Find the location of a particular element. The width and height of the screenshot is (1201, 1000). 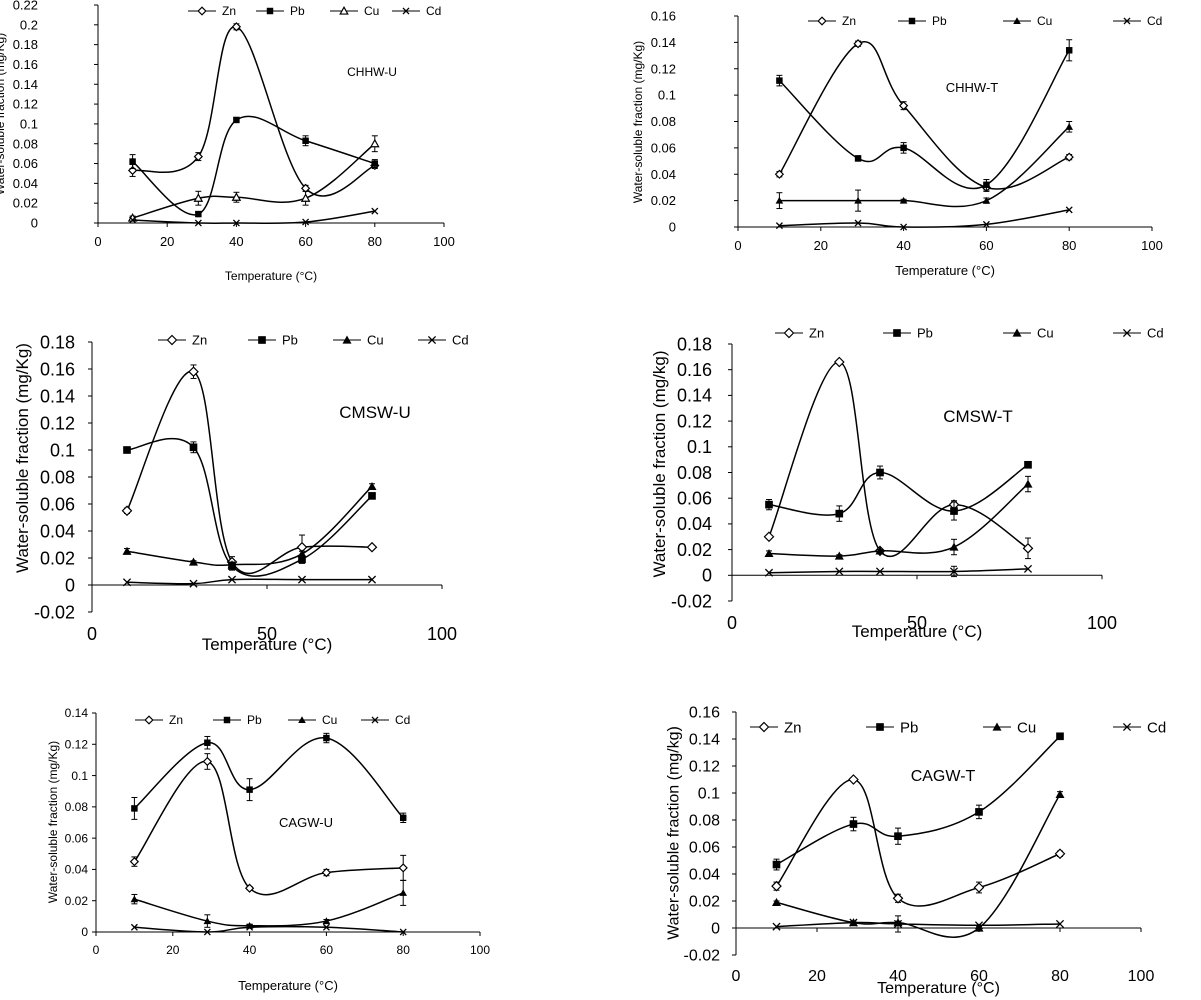

legend-label-pb: Pb is located at coordinates (925, 333).